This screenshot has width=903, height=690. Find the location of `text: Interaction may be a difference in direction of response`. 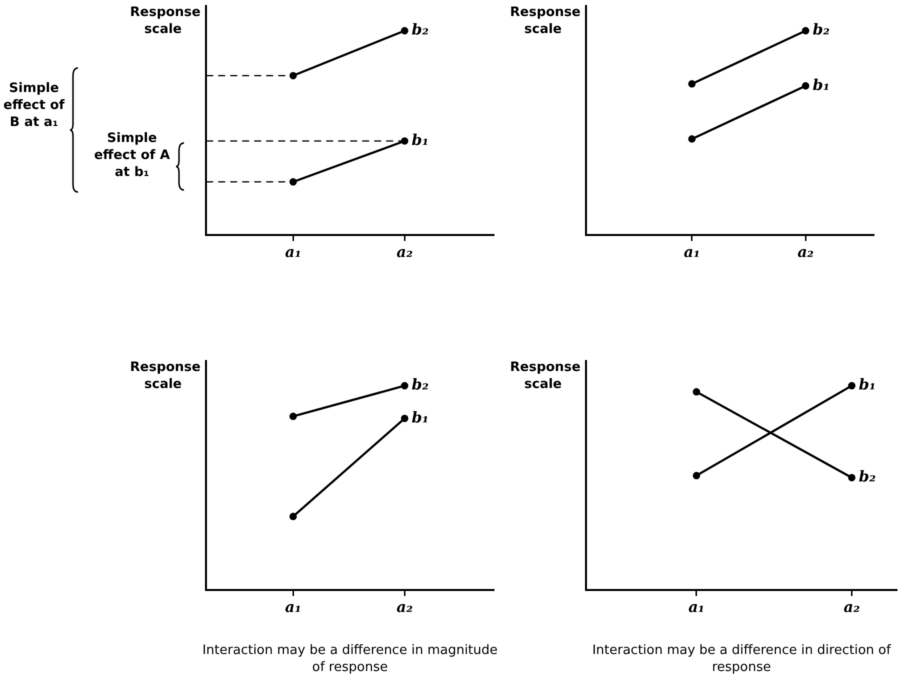

text: Interaction may be a difference in direction of response is located at coordinates (741, 659).